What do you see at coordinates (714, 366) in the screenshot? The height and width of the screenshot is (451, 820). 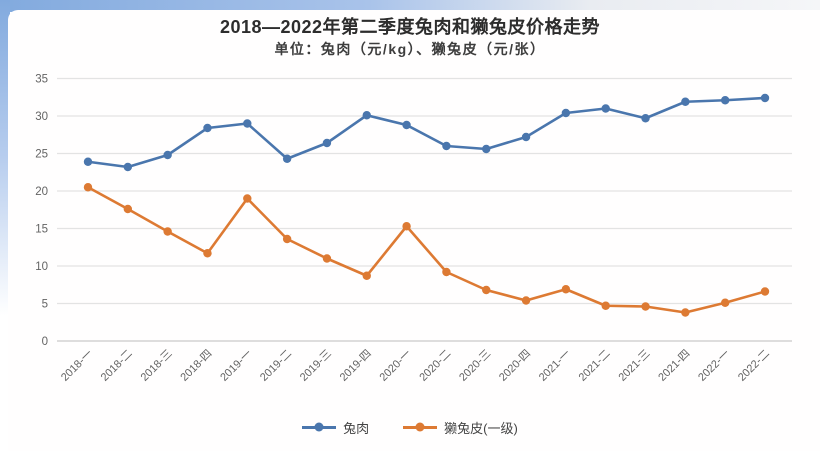 I see `x-tick-label: 2022-一` at bounding box center [714, 366].